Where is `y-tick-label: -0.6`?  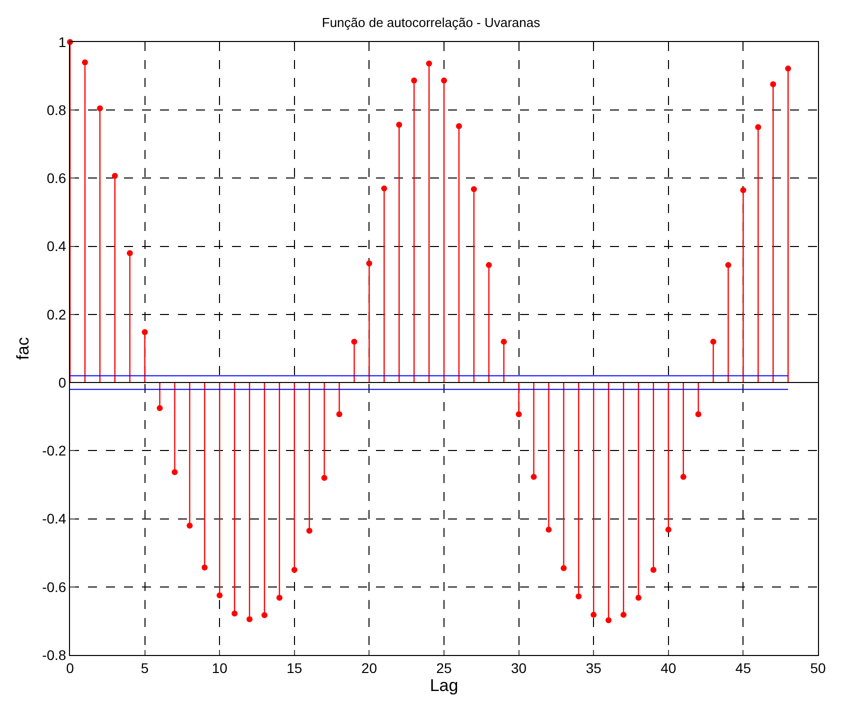 y-tick-label: -0.6 is located at coordinates (54, 586).